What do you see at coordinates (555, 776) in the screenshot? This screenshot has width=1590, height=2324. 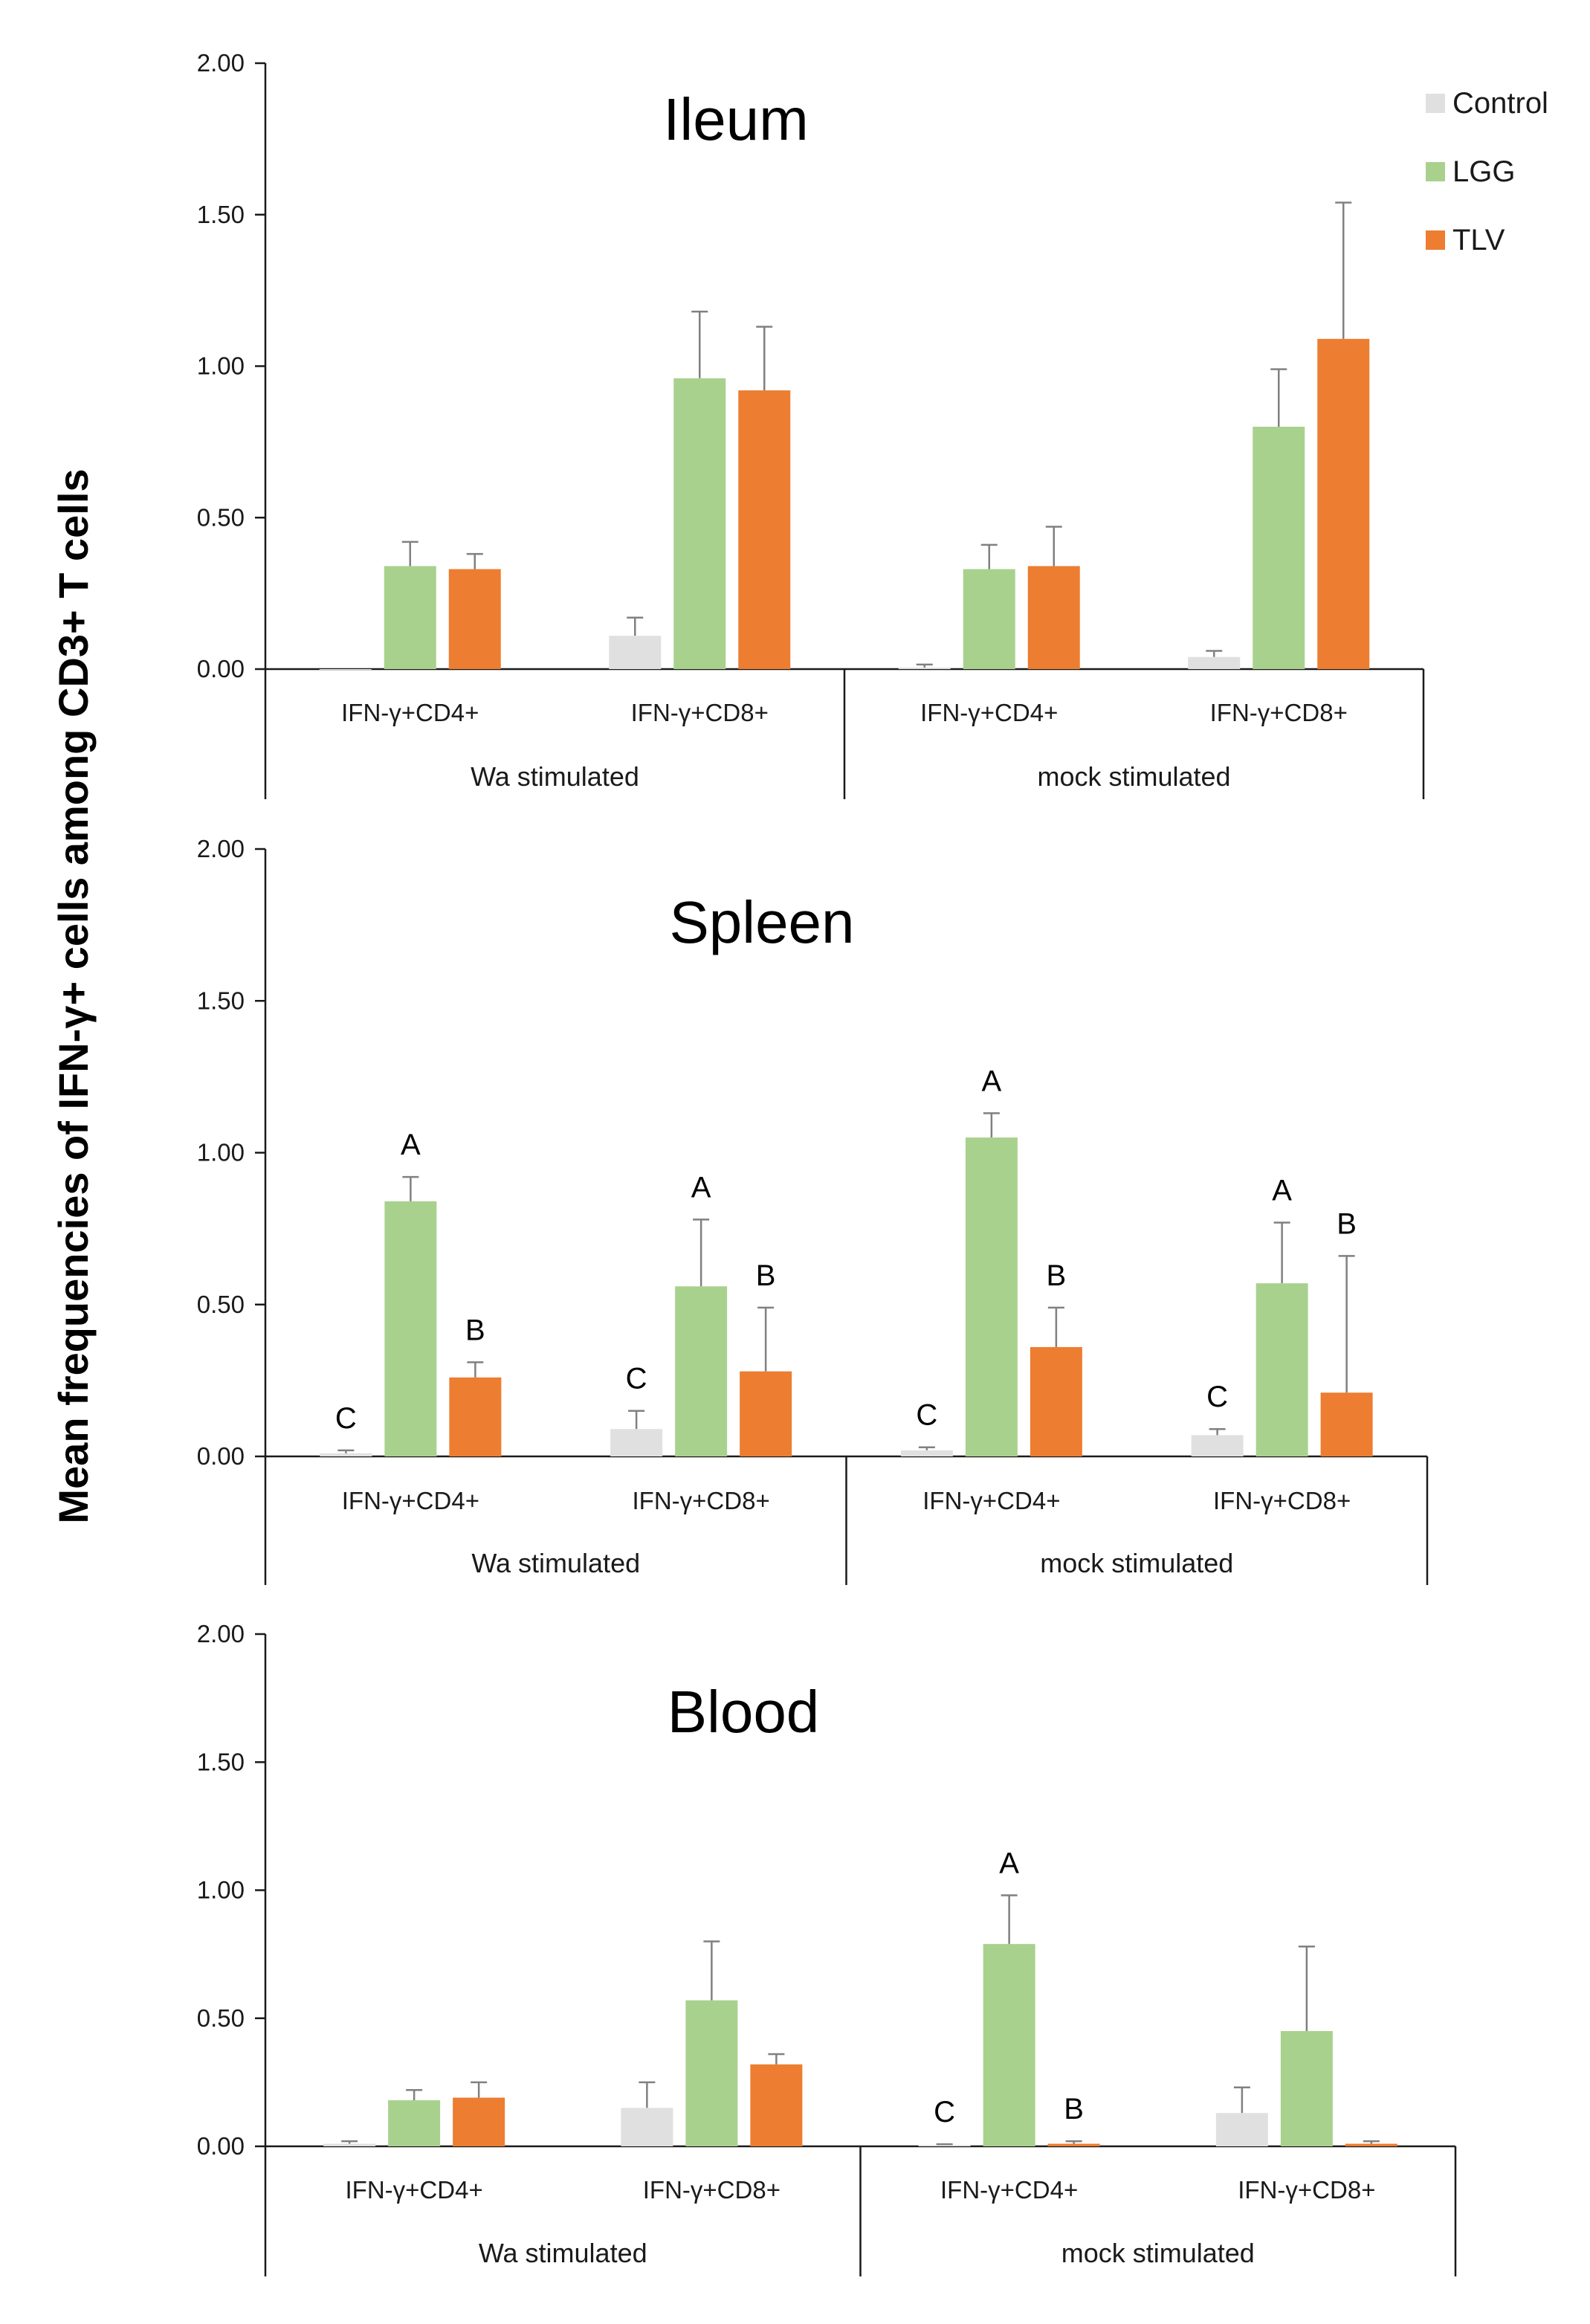 I see `panel0-group-label: Wa stimulated` at bounding box center [555, 776].